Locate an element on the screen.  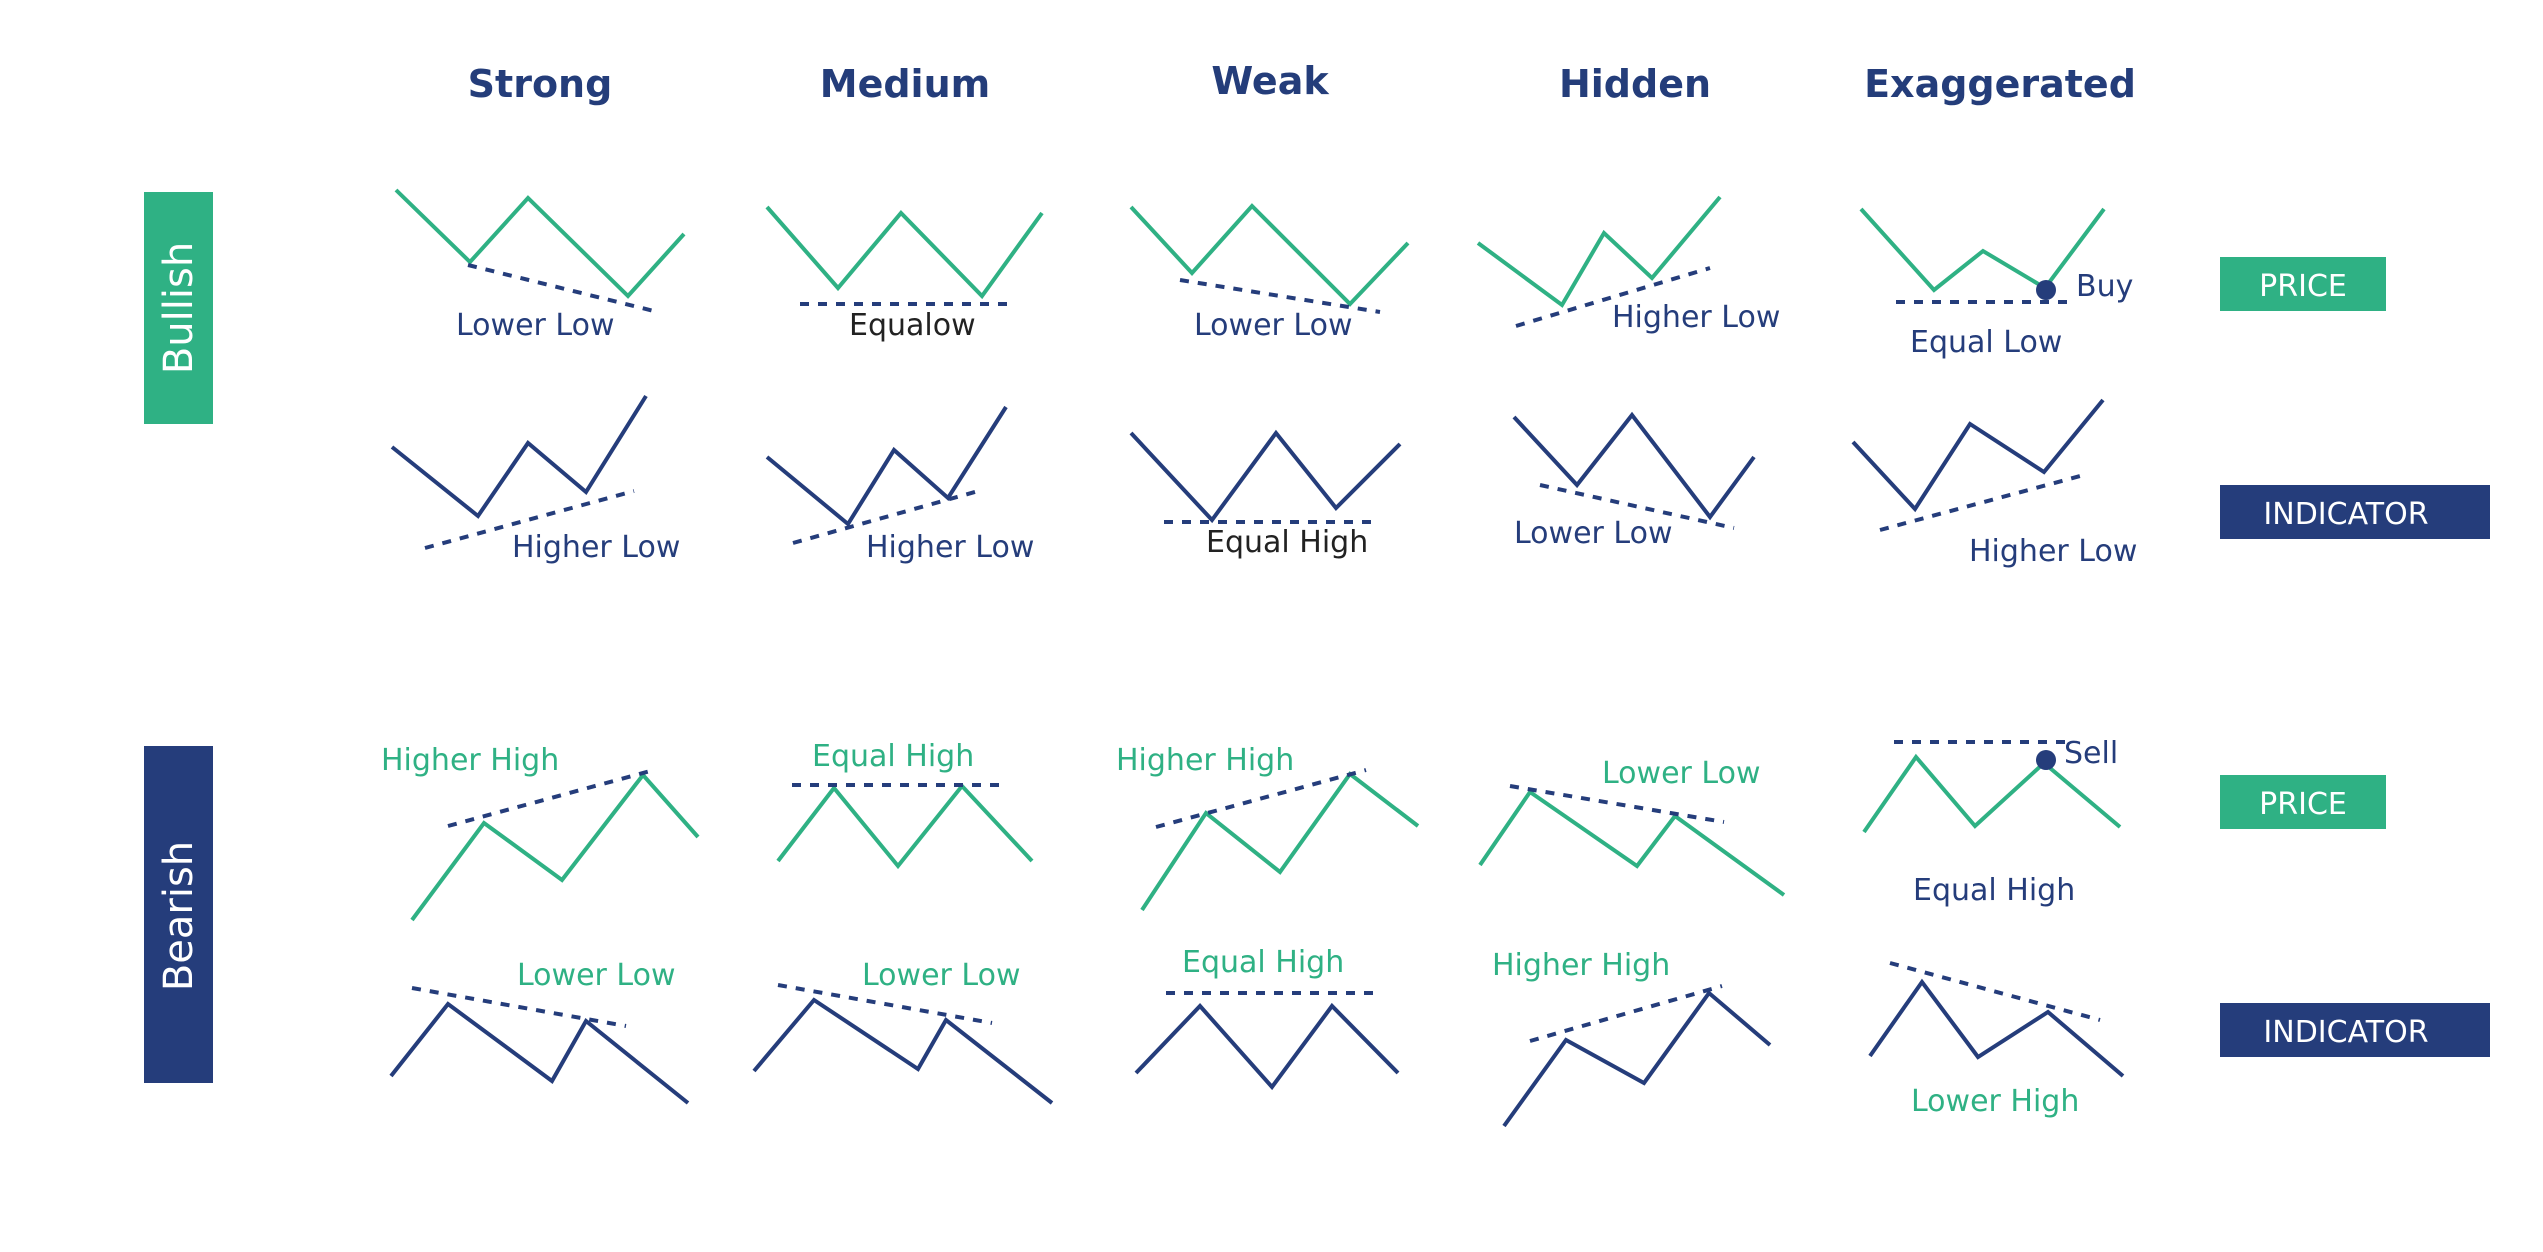
bearish-tag-label: Bearish is located at coordinates (179, 916).